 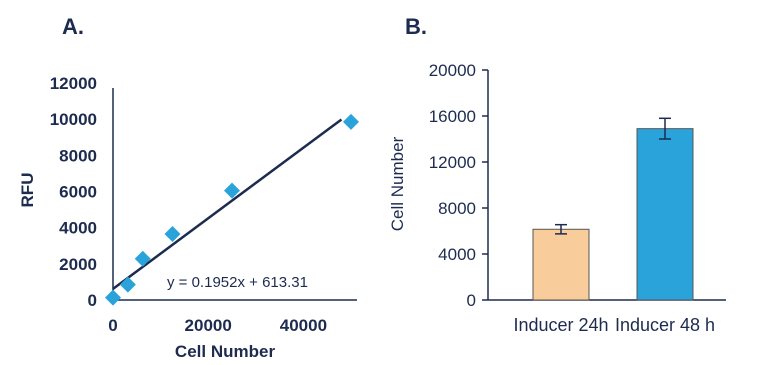 I want to click on chart-b-y-tick: 12000, so click(x=452, y=162).